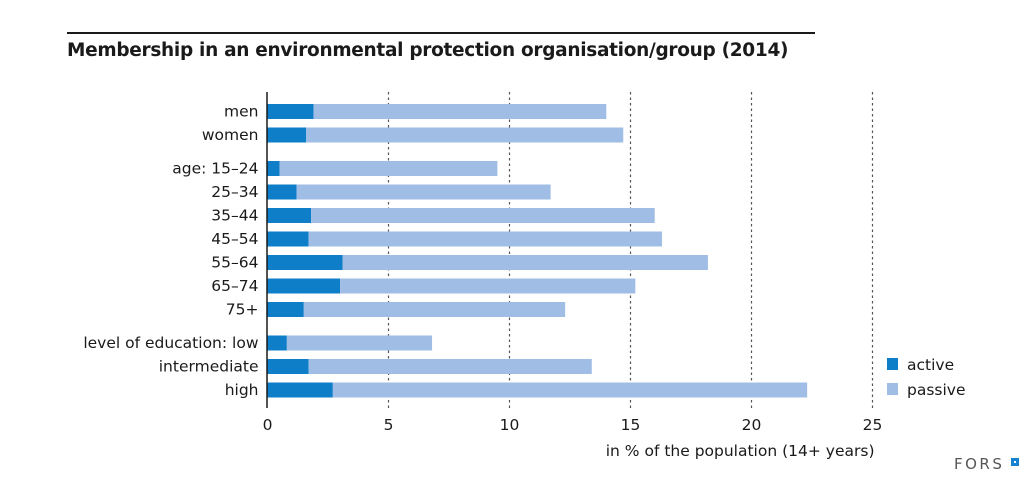 This screenshot has height=494, width=1035. What do you see at coordinates (752, 425) in the screenshot?
I see `x-tick-label: 20` at bounding box center [752, 425].